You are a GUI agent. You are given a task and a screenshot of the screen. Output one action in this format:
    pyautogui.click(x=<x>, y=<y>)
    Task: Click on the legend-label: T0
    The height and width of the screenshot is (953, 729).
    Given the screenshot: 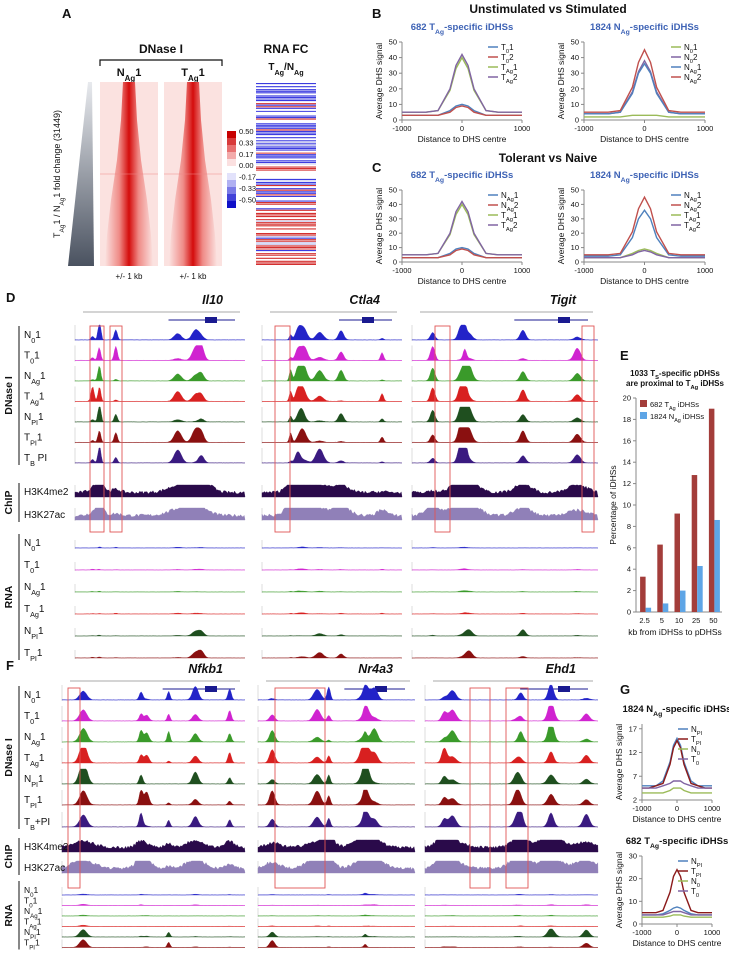 What is the action you would take?
    pyautogui.click(x=695, y=893)
    